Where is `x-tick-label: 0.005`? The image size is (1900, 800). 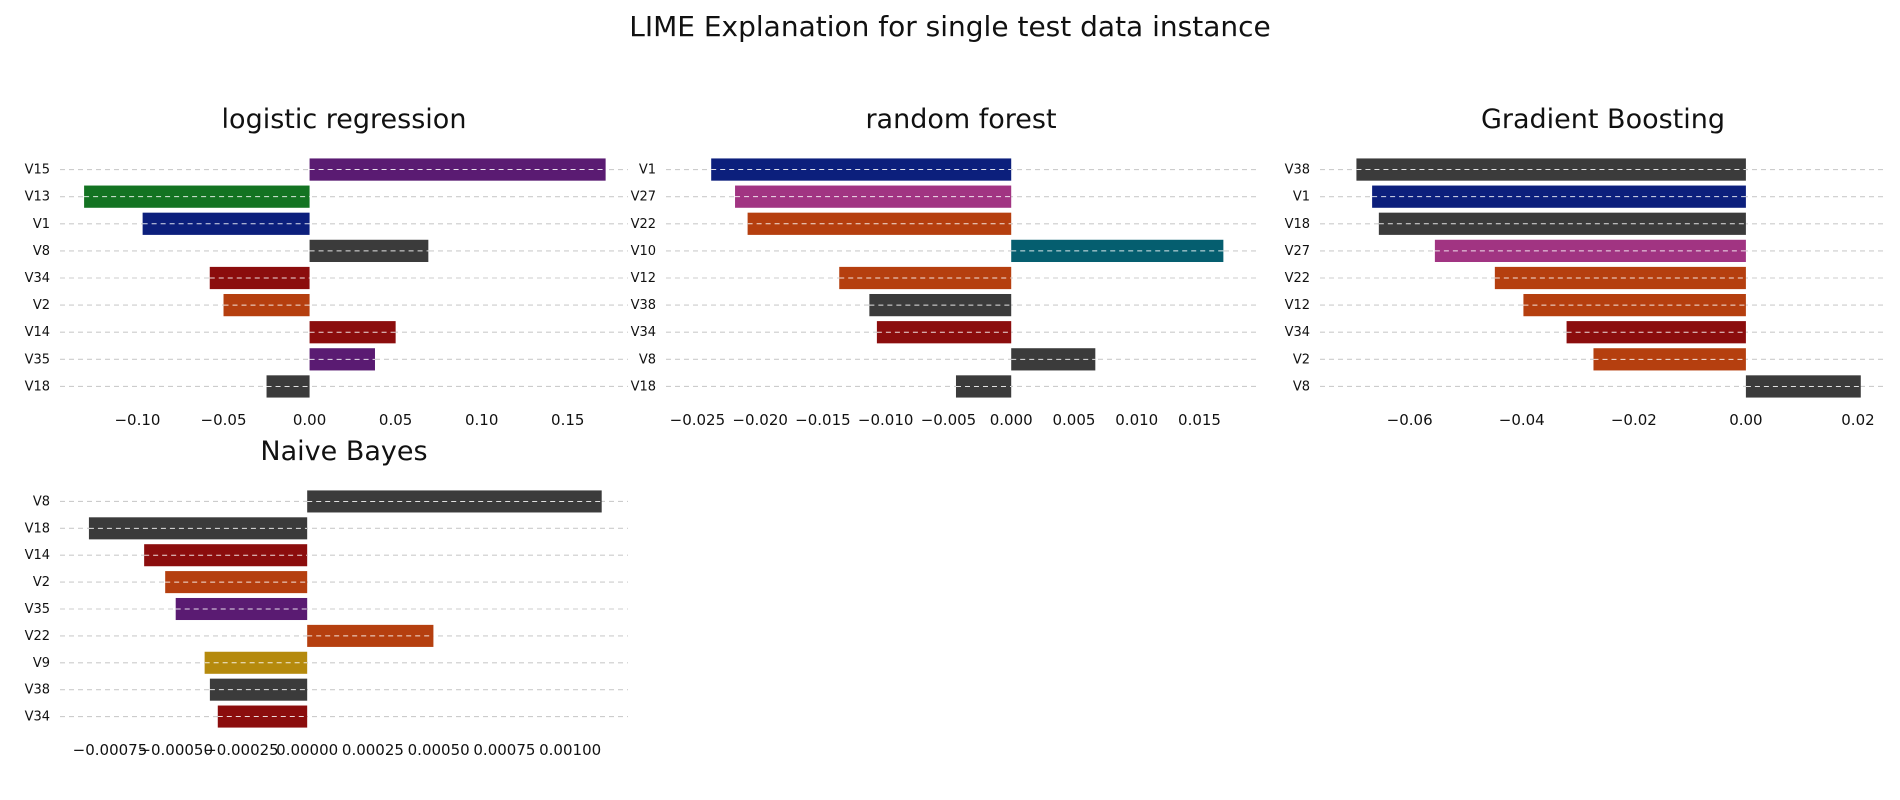 x-tick-label: 0.005 is located at coordinates (1074, 420).